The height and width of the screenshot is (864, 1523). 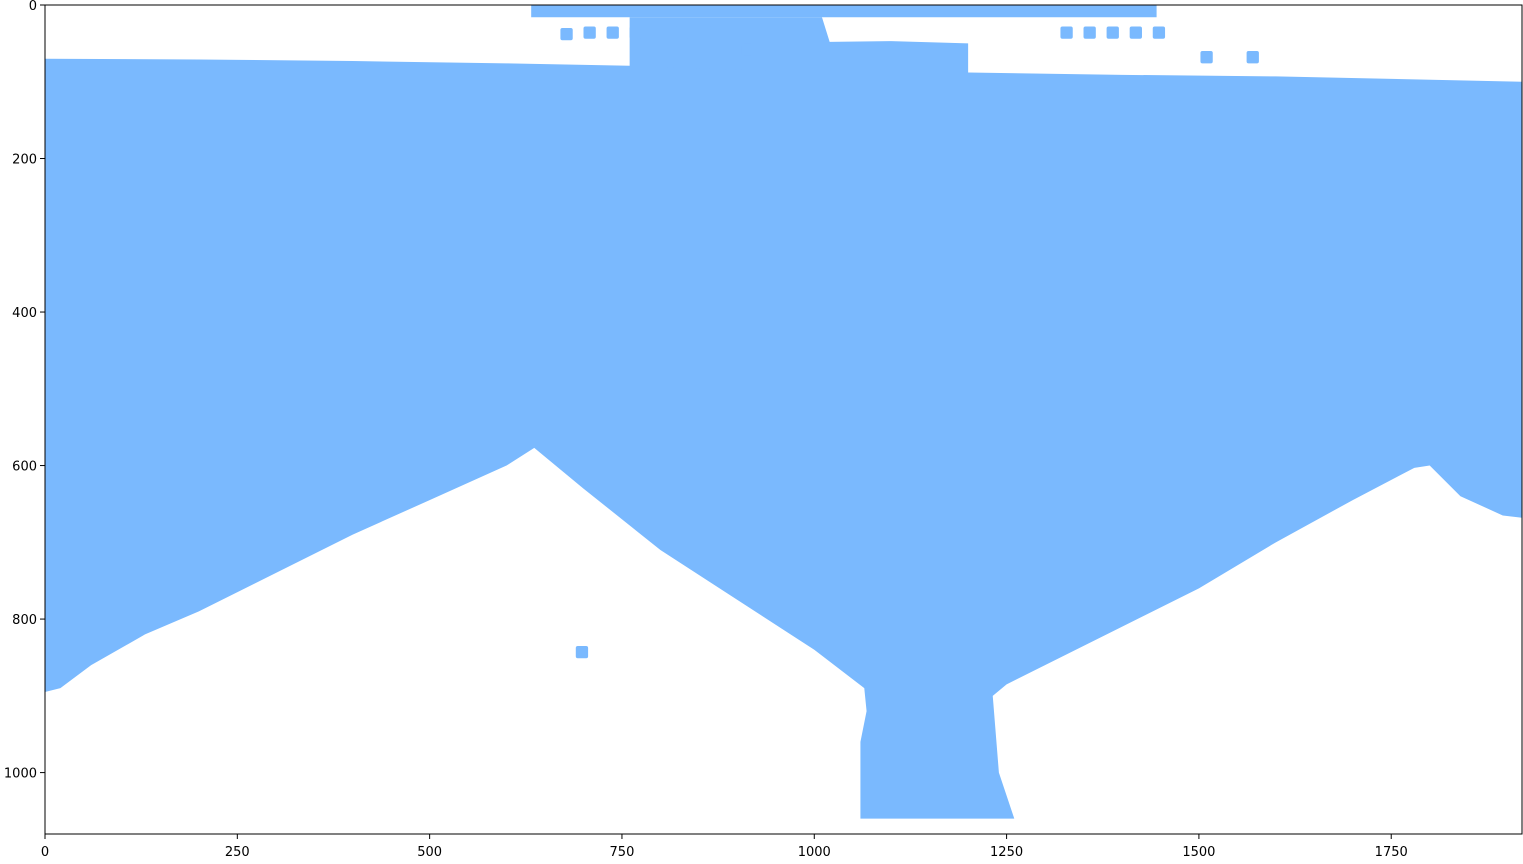 What do you see at coordinates (33, 7) in the screenshot?
I see `y-tick-label: 0` at bounding box center [33, 7].